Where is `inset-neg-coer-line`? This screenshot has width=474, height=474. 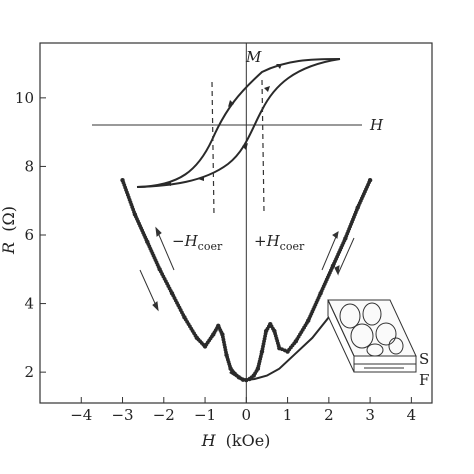
inset-neg-coer-line is located at coordinates (213, 149).